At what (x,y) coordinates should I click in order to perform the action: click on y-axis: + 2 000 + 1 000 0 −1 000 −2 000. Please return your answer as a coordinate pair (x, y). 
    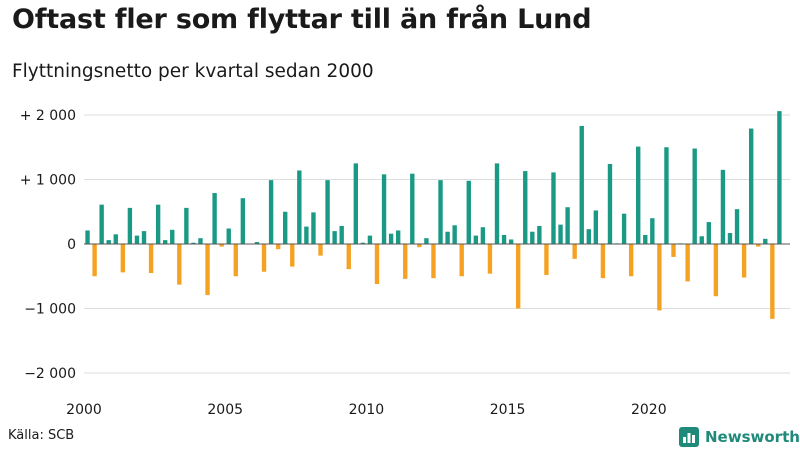
    Looking at the image, I should click on (48, 245).